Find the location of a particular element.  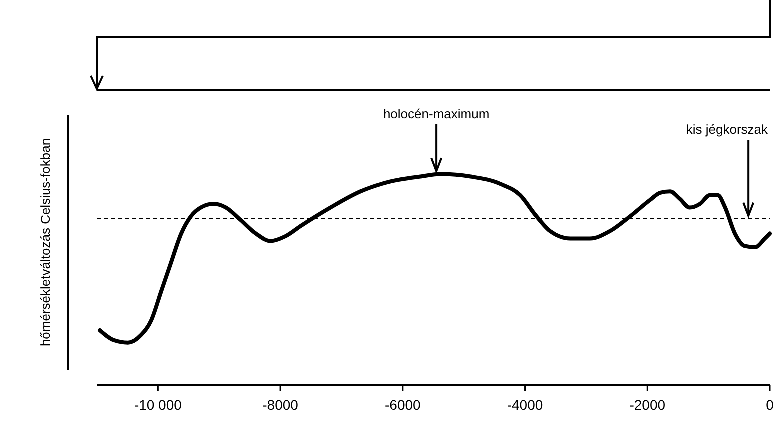

annotation: holocén-maximum is located at coordinates (436, 114).